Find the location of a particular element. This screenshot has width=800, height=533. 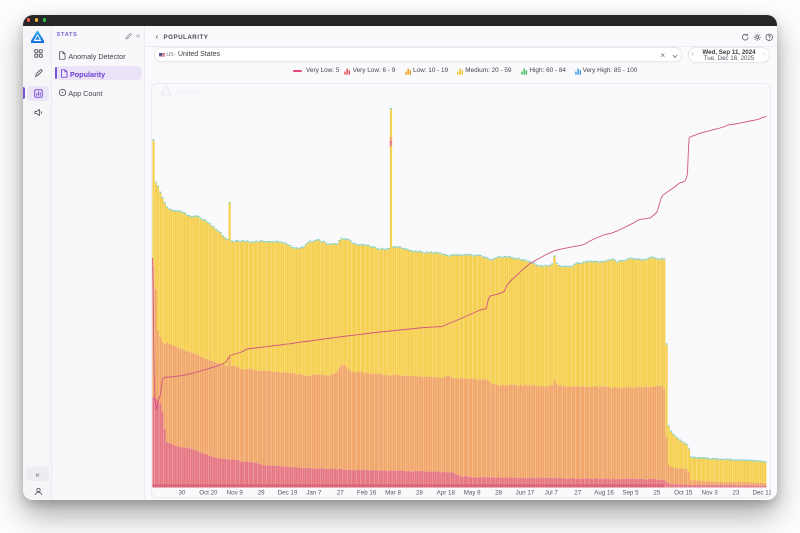

svg-text: 25 is located at coordinates (656, 493).